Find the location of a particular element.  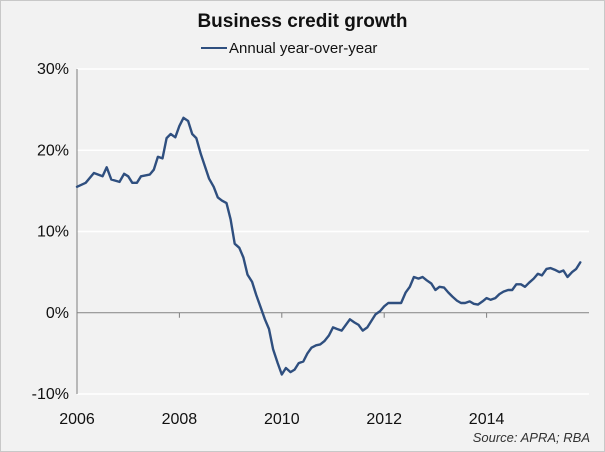

x-tick-label-4: 2014 is located at coordinates (487, 419).